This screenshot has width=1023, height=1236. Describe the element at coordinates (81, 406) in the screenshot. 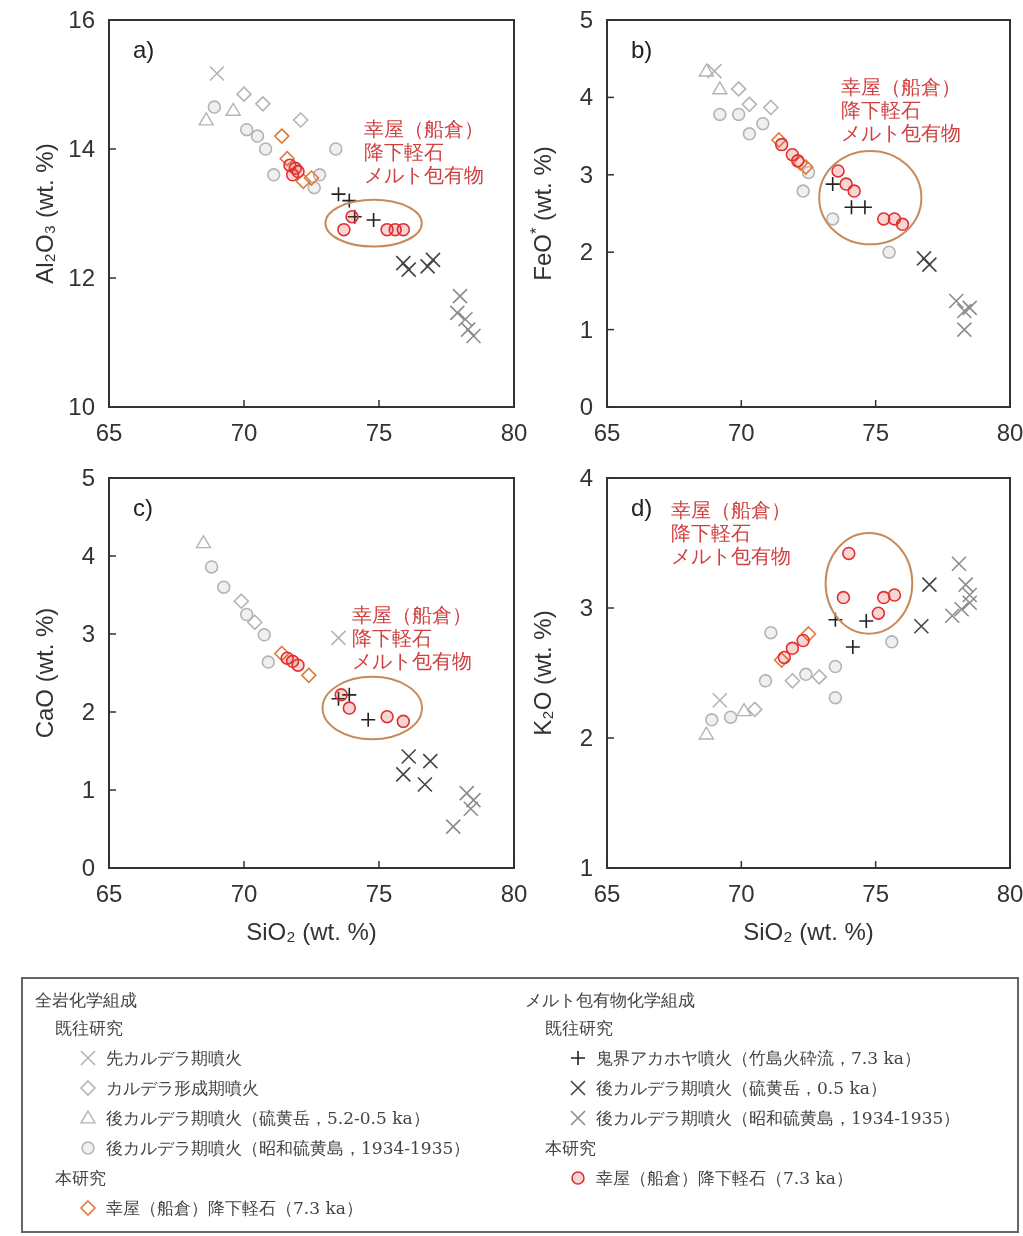

I see `y-tick-label: 10` at that location.